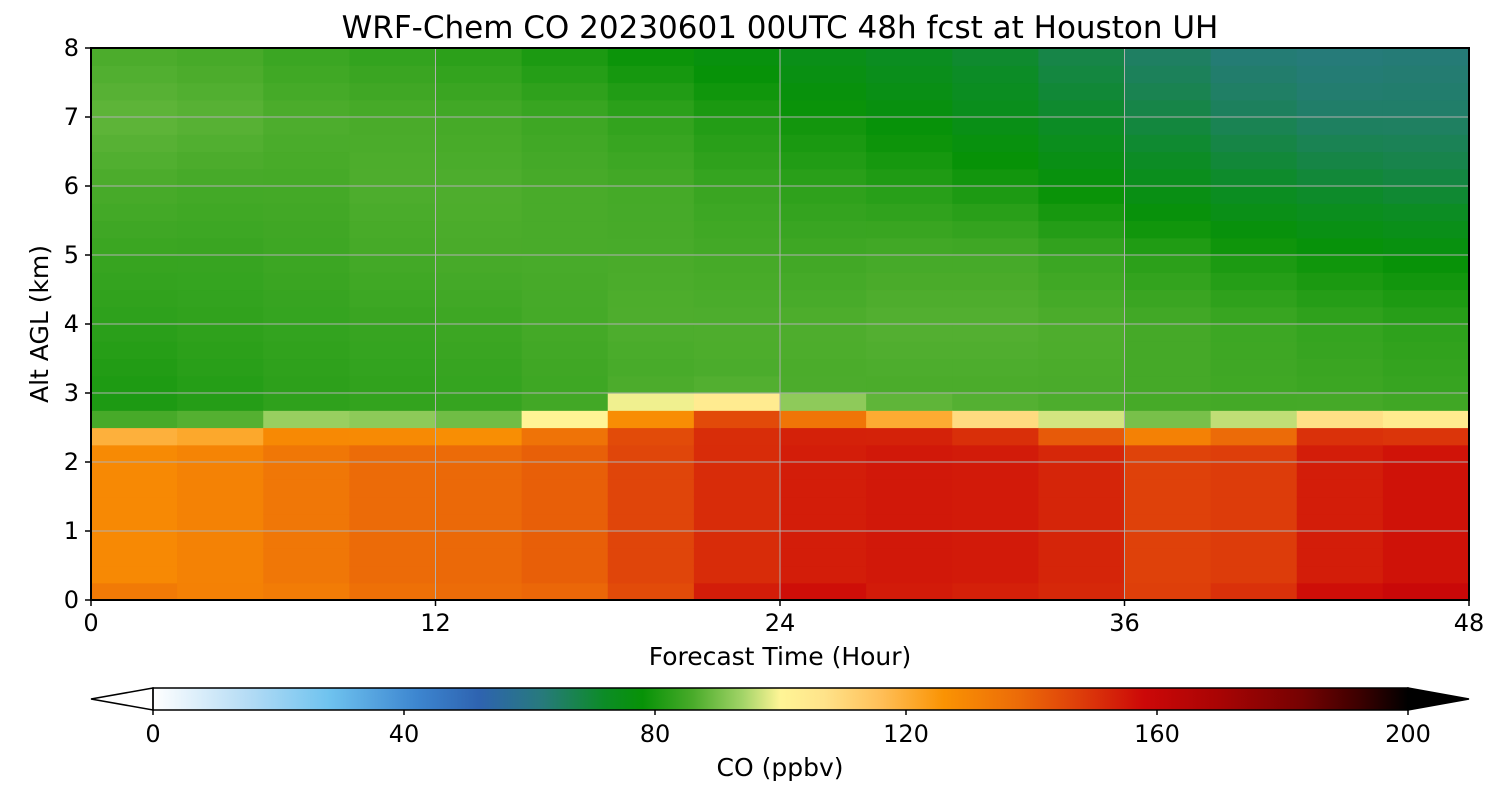  Describe the element at coordinates (77, 324) in the screenshot. I see `y-axis-ticks: 0 1 2 3 4 5 6 7 8` at that location.